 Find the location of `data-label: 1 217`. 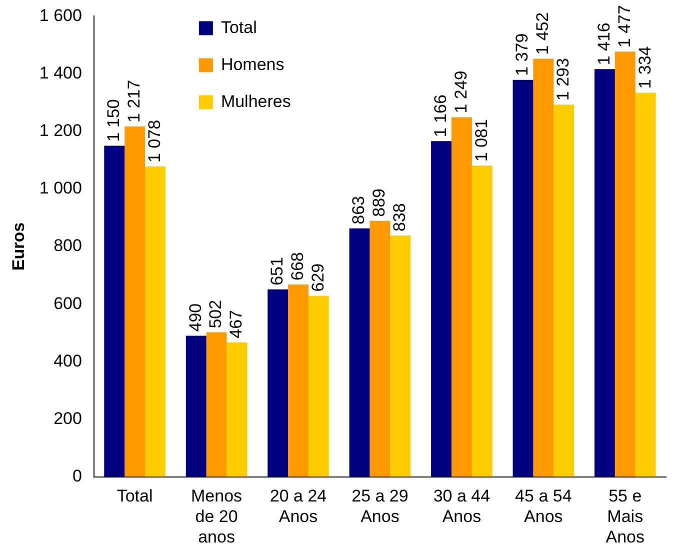

data-label: 1 217 is located at coordinates (134, 101).